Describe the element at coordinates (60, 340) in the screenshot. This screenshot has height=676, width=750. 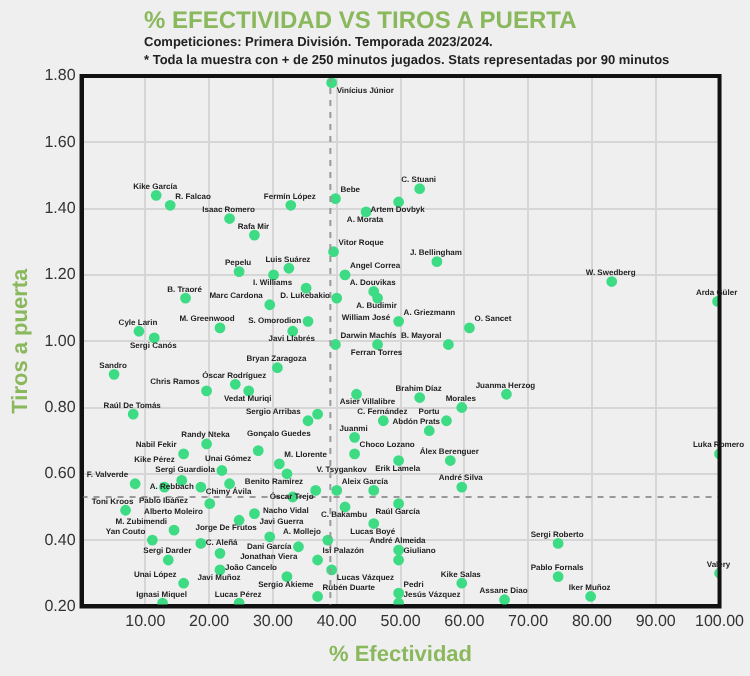
I see `y-tick-label: 1.00` at that location.